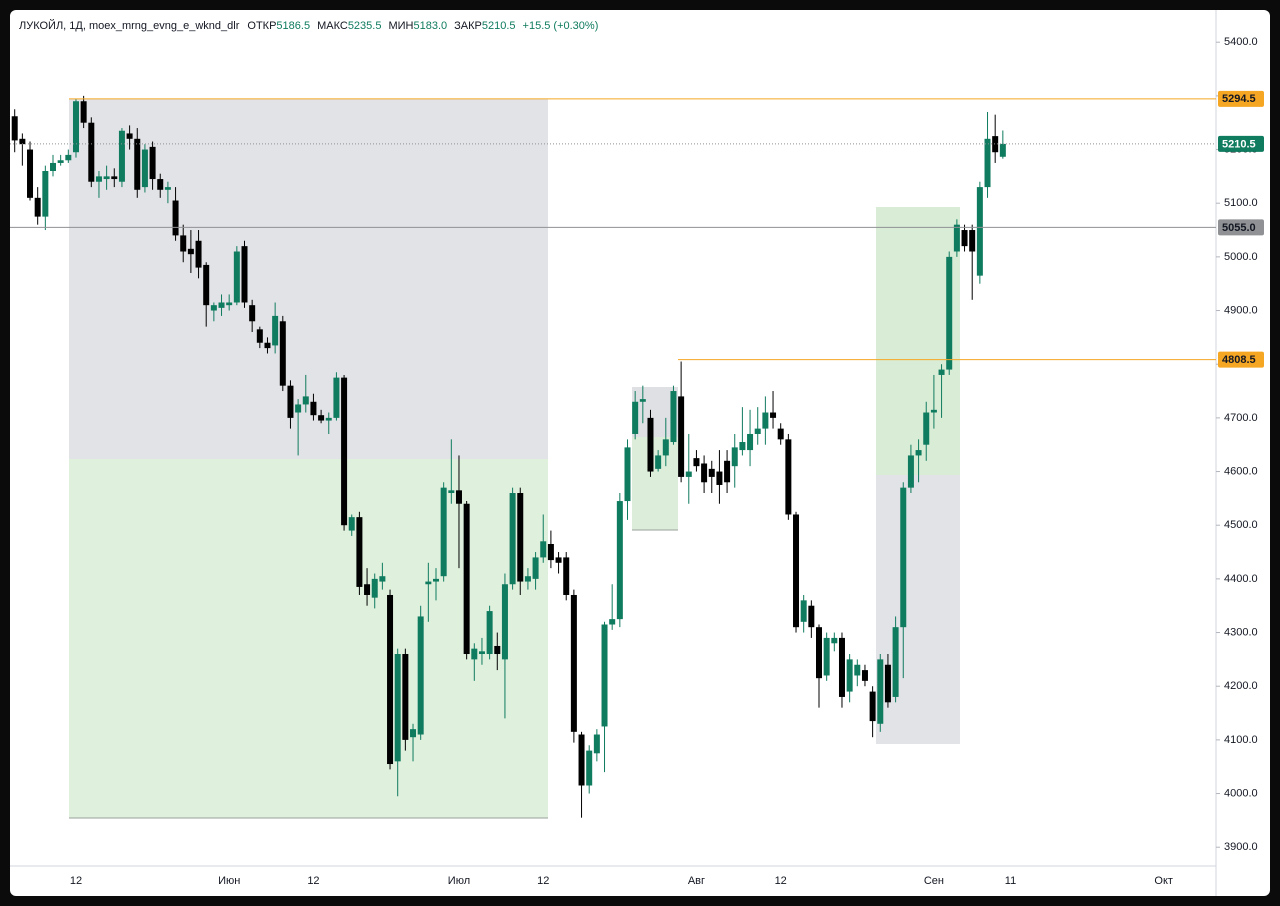 This screenshot has width=1280, height=906. What do you see at coordinates (365, 26) in the screenshot?
I see `legend-value: 5235.5` at bounding box center [365, 26].